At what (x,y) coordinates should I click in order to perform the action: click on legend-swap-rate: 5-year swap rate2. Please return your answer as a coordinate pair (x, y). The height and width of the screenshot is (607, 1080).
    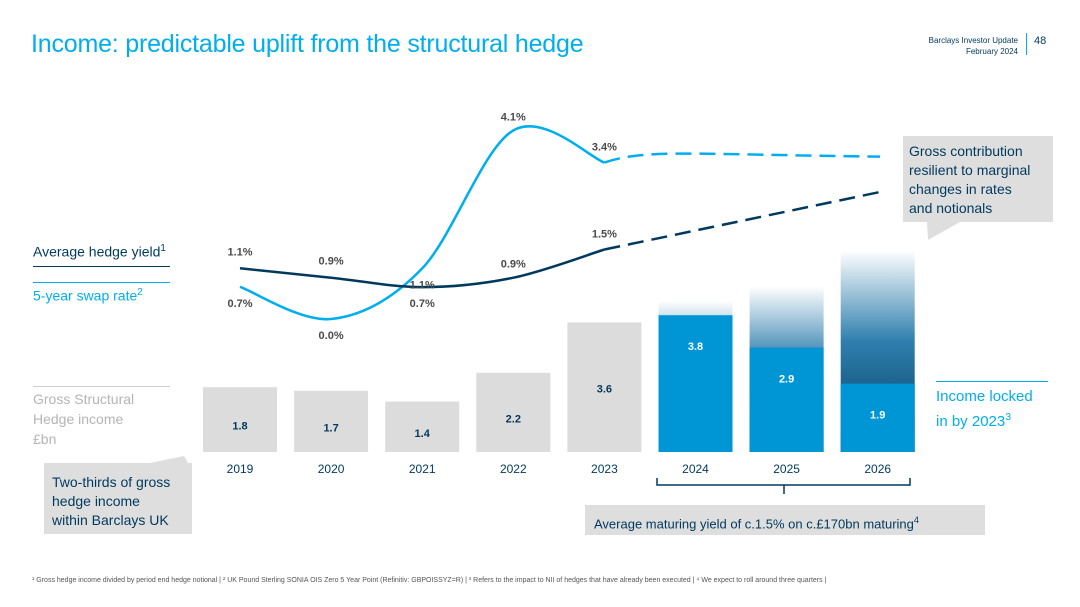
    Looking at the image, I should click on (88, 295).